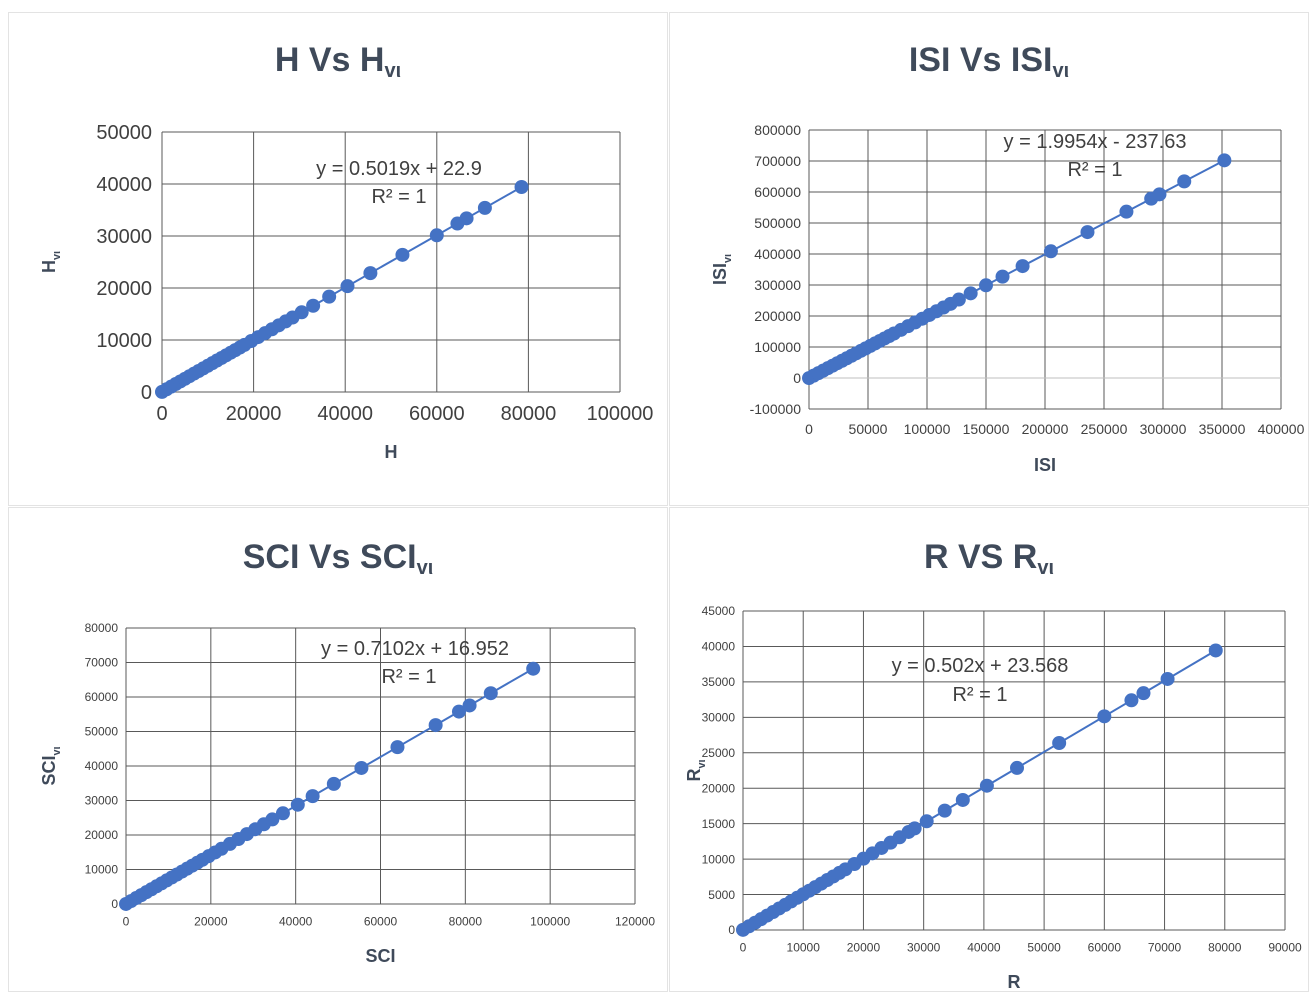 This screenshot has width=1309, height=993. Describe the element at coordinates (722, 269) in the screenshot. I see `y-axis-label-group: ISIvι` at that location.